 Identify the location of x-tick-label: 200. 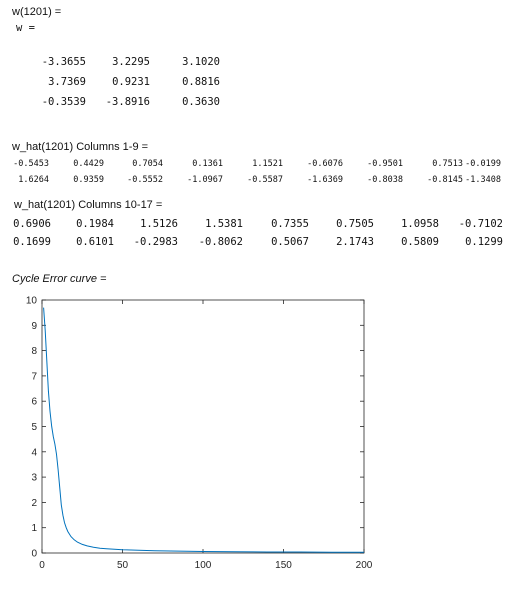
(364, 565).